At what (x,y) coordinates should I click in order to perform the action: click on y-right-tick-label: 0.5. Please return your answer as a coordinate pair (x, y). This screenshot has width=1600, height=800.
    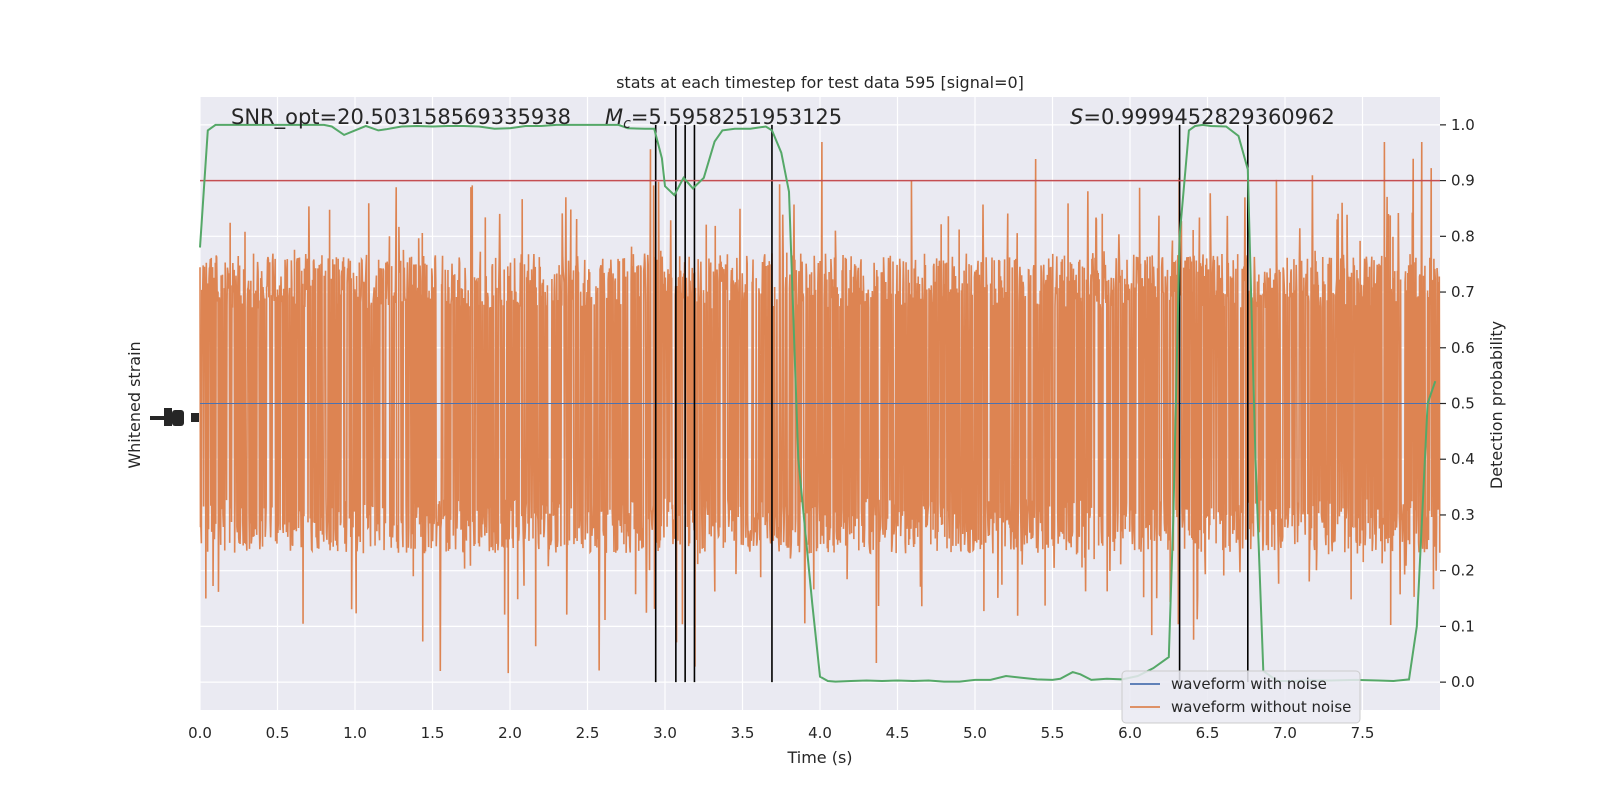
    Looking at the image, I should click on (1463, 404).